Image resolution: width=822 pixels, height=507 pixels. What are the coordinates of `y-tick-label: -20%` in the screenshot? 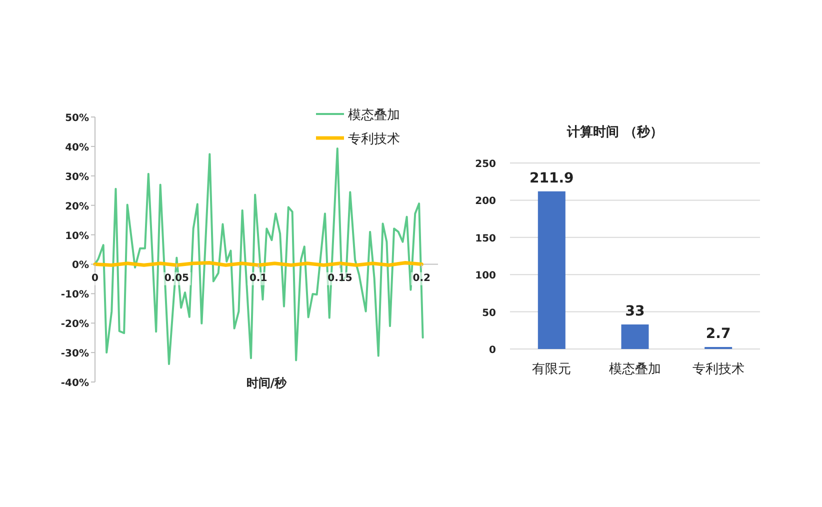 It's located at (74, 324).